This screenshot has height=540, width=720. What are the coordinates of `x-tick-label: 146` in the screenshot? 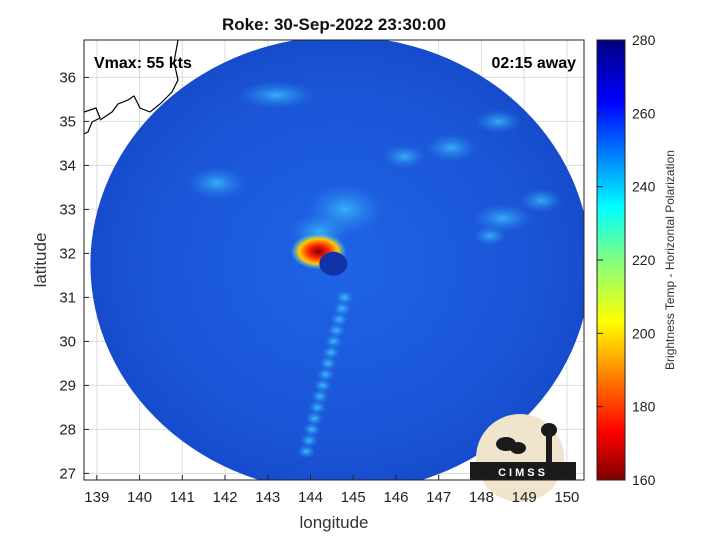 It's located at (395, 497).